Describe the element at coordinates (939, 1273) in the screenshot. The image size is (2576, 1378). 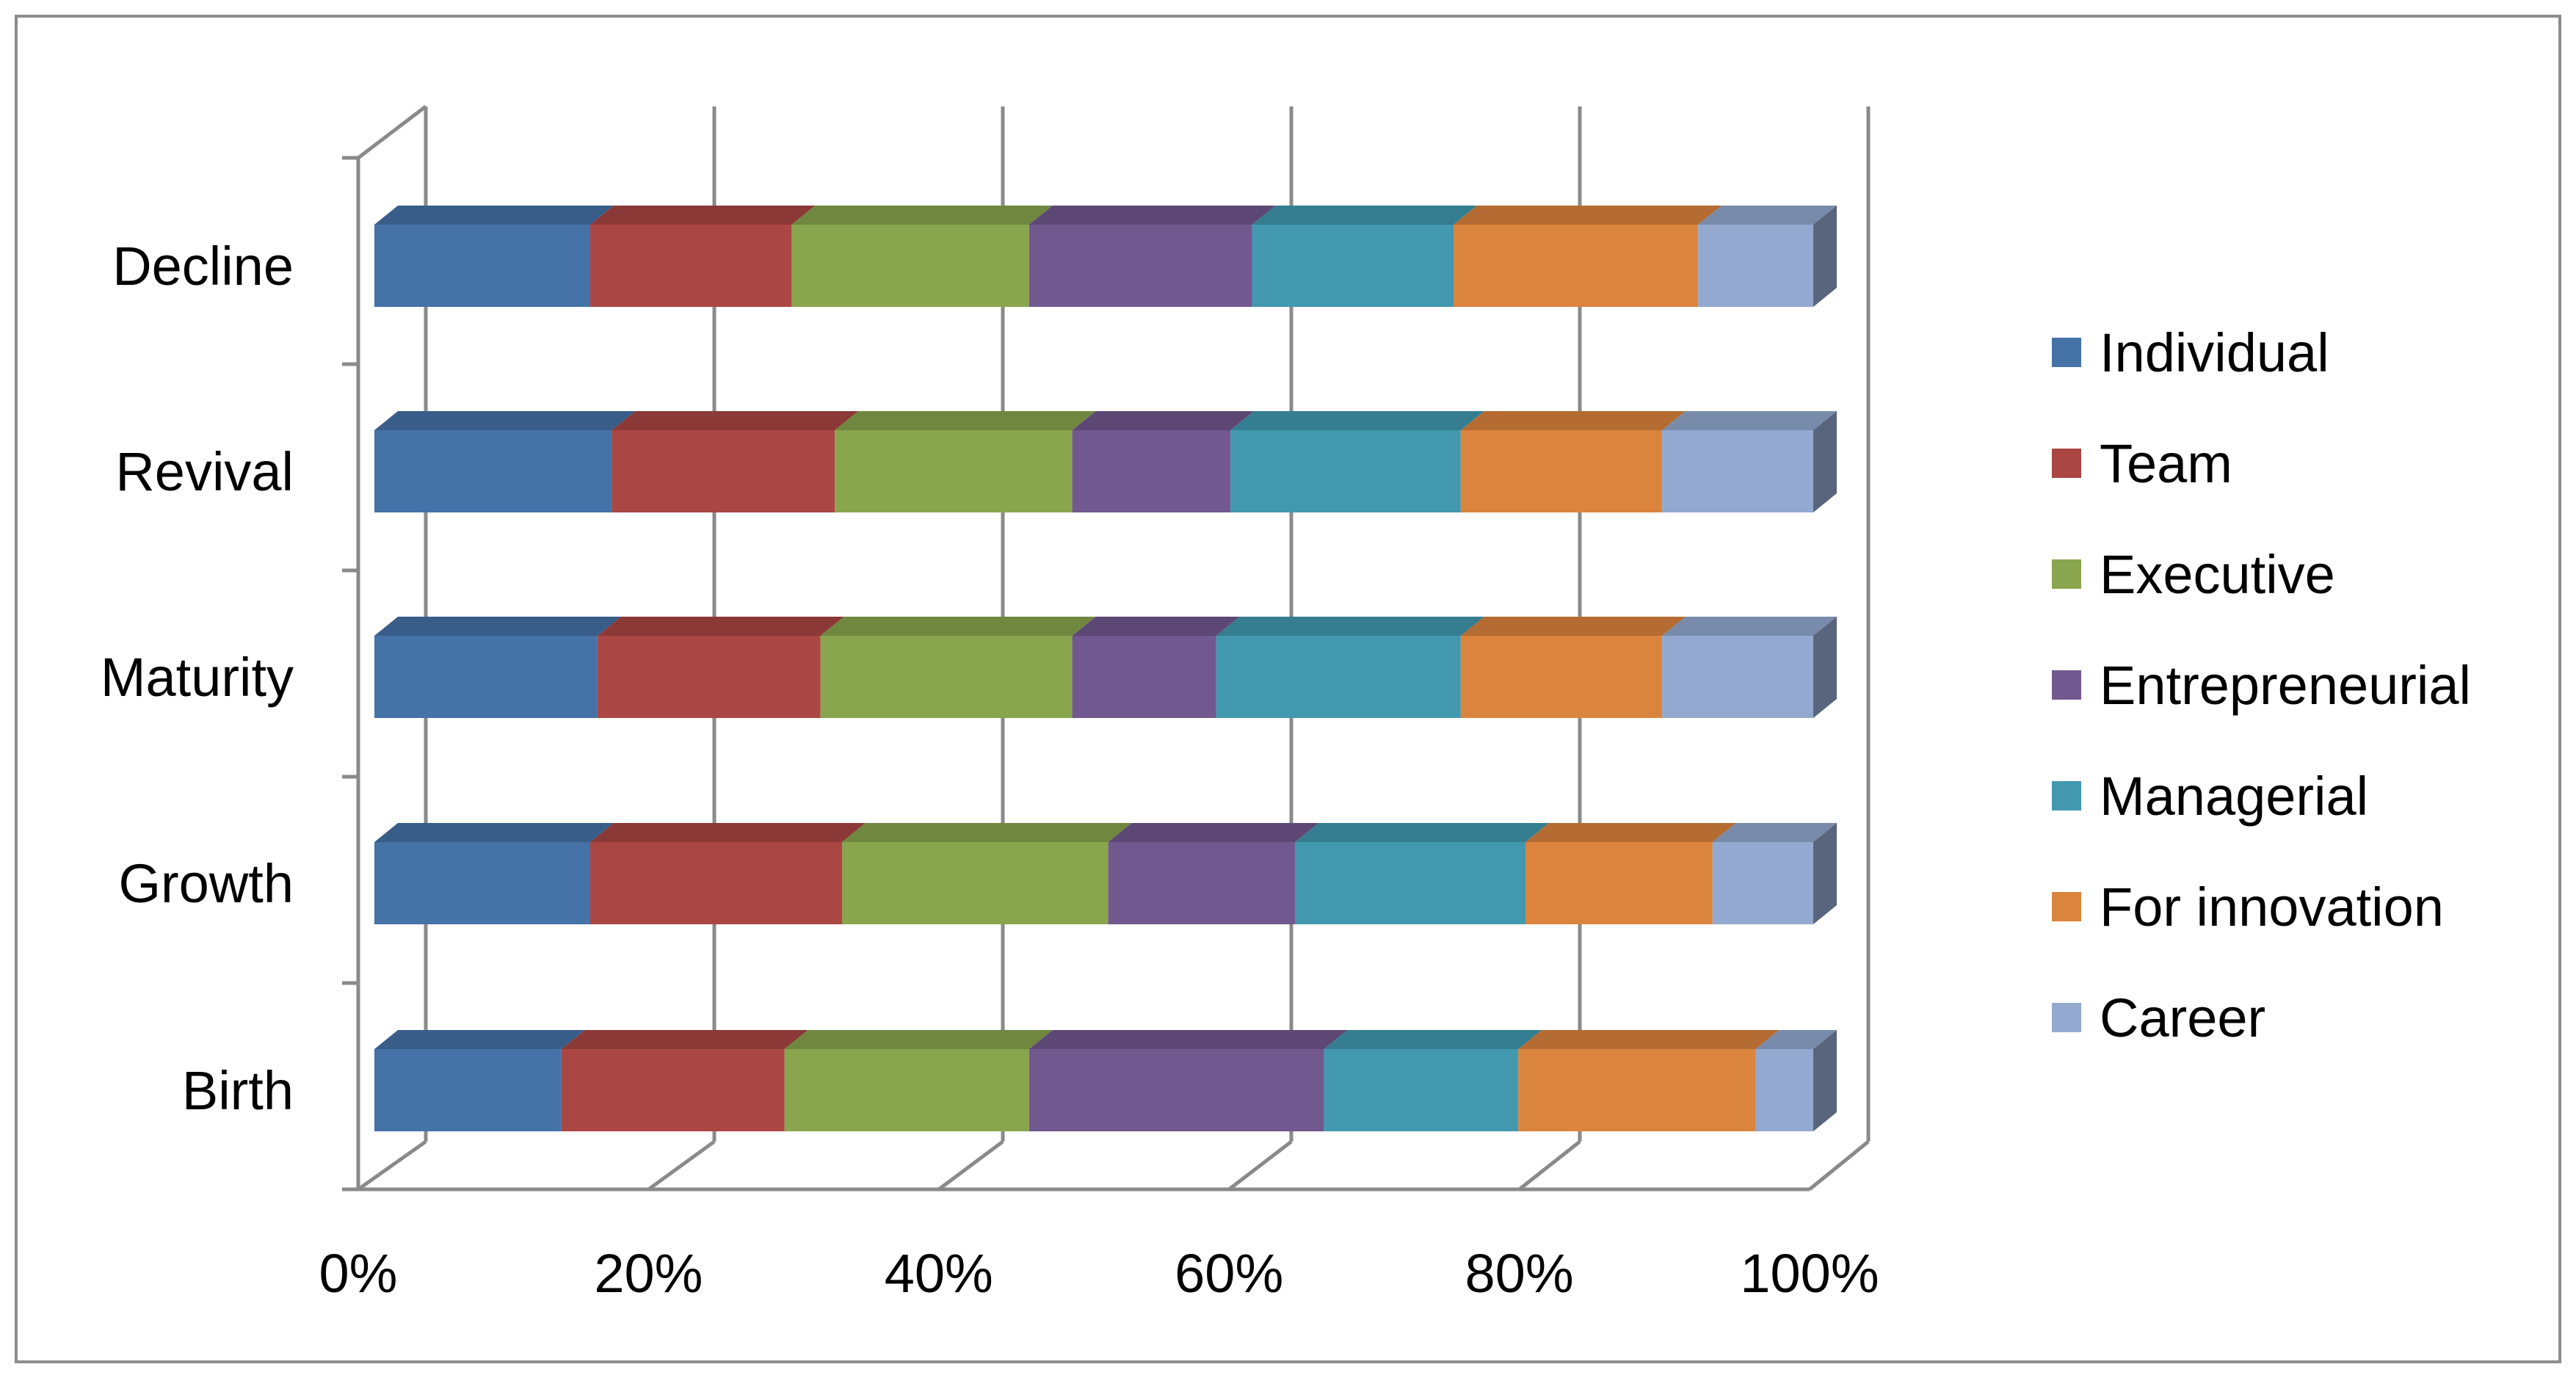
I see `x-tick-label: 40%` at that location.